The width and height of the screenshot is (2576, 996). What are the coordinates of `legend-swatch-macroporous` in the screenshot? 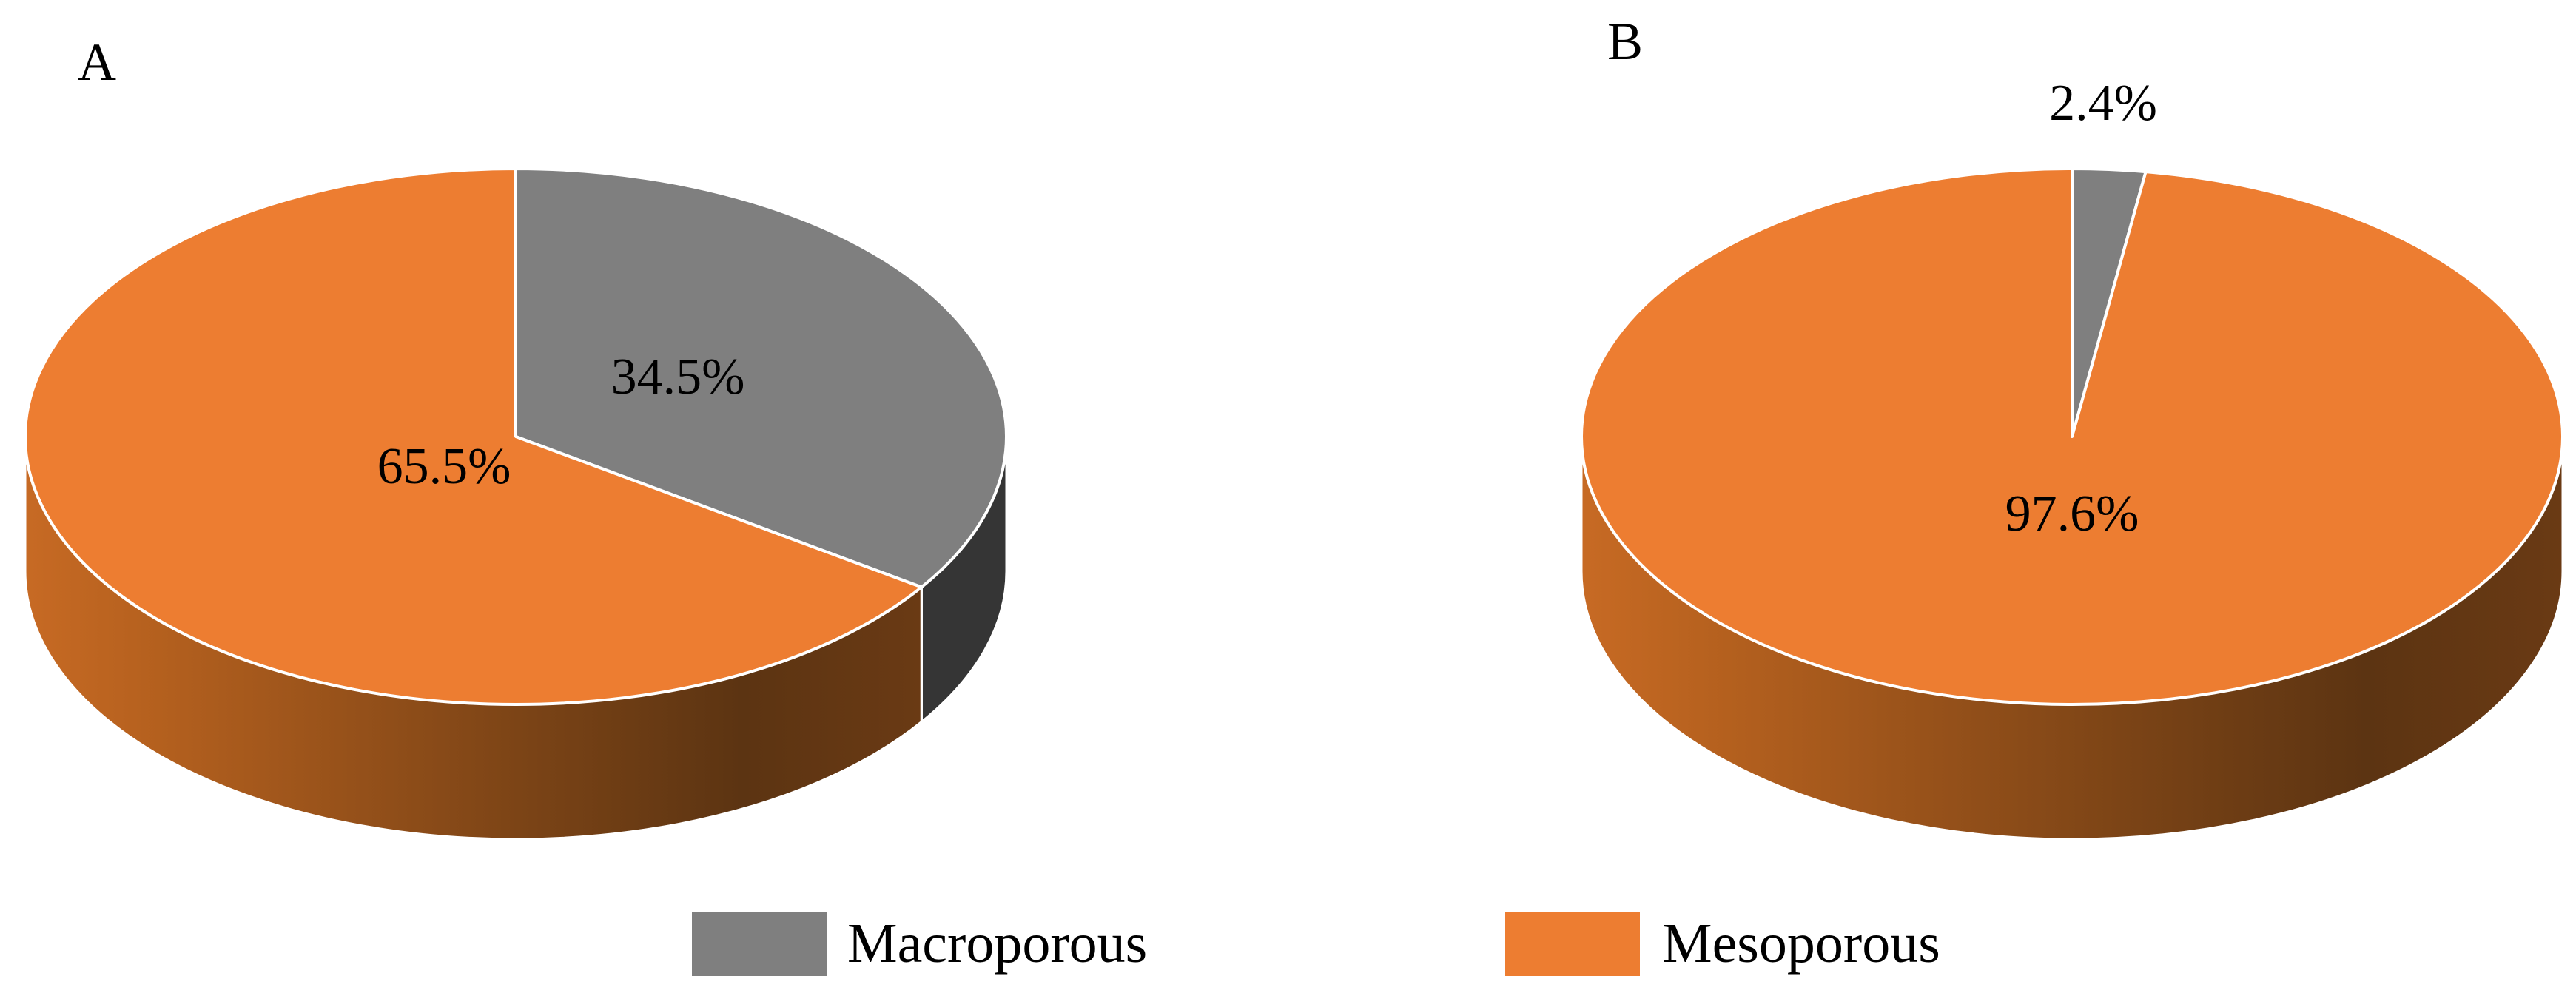 It's located at (759, 944).